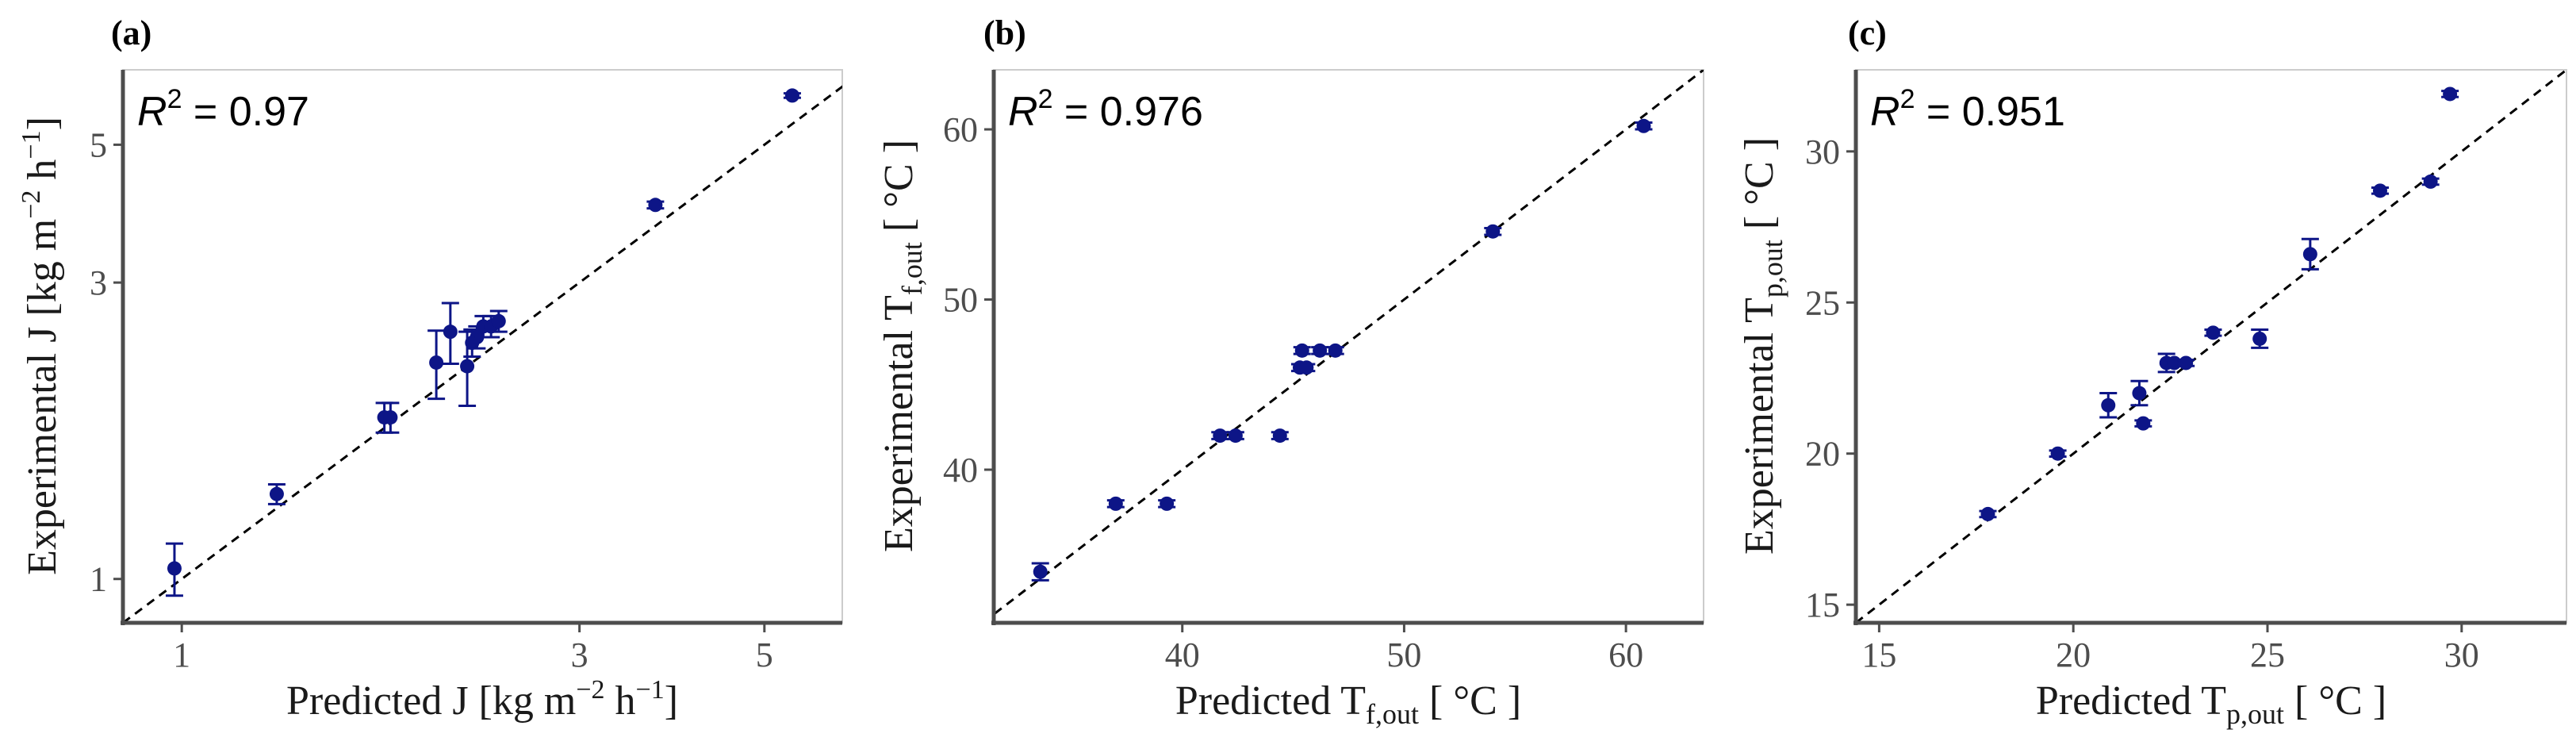  I want to click on x-axis-title-subscript: p,out, so click(2255, 714).